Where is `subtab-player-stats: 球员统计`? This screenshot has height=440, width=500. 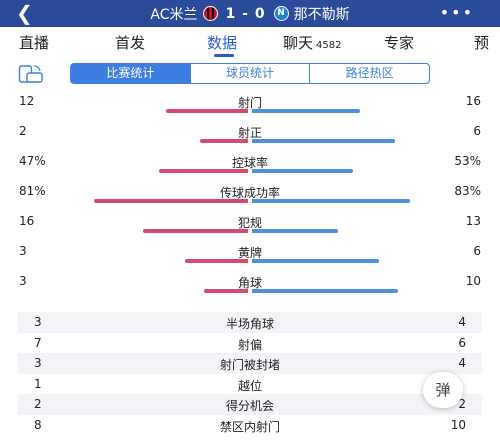 subtab-player-stats: 球员统计 is located at coordinates (249, 73).